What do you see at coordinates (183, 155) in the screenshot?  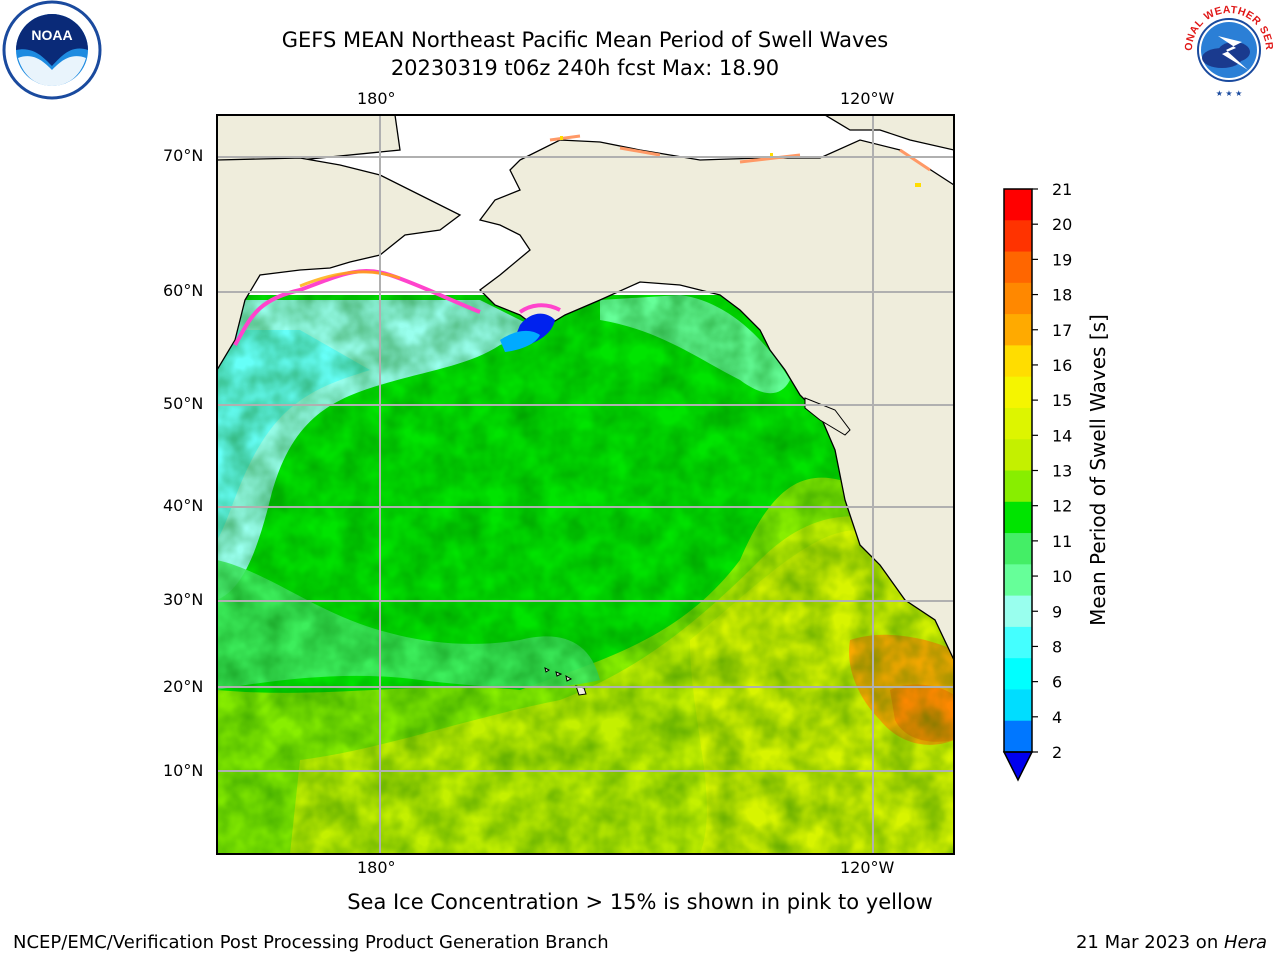 I see `lat-label-70n: 70°N` at bounding box center [183, 155].